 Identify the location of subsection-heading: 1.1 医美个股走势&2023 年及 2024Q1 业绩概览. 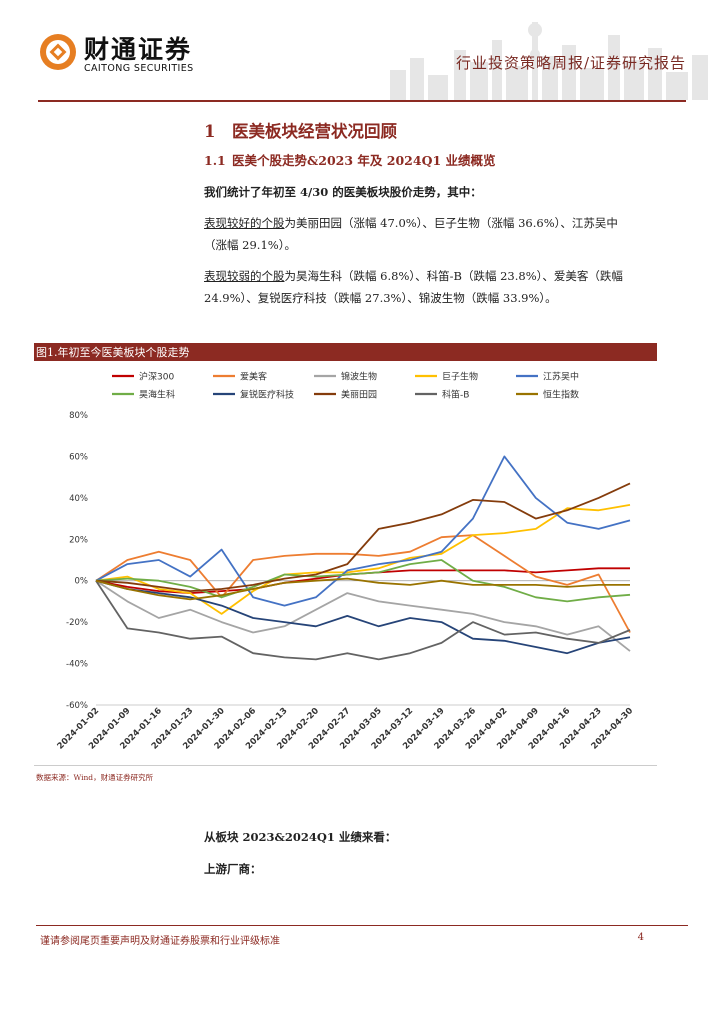
(350, 159).